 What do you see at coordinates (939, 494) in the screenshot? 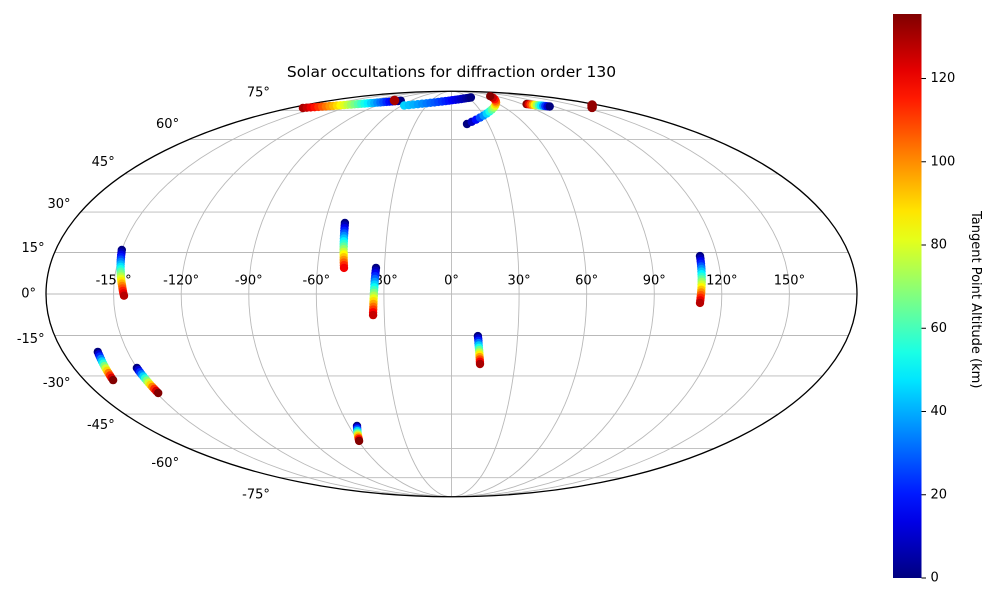
I see `colorbar-tick-label: 20` at bounding box center [939, 494].